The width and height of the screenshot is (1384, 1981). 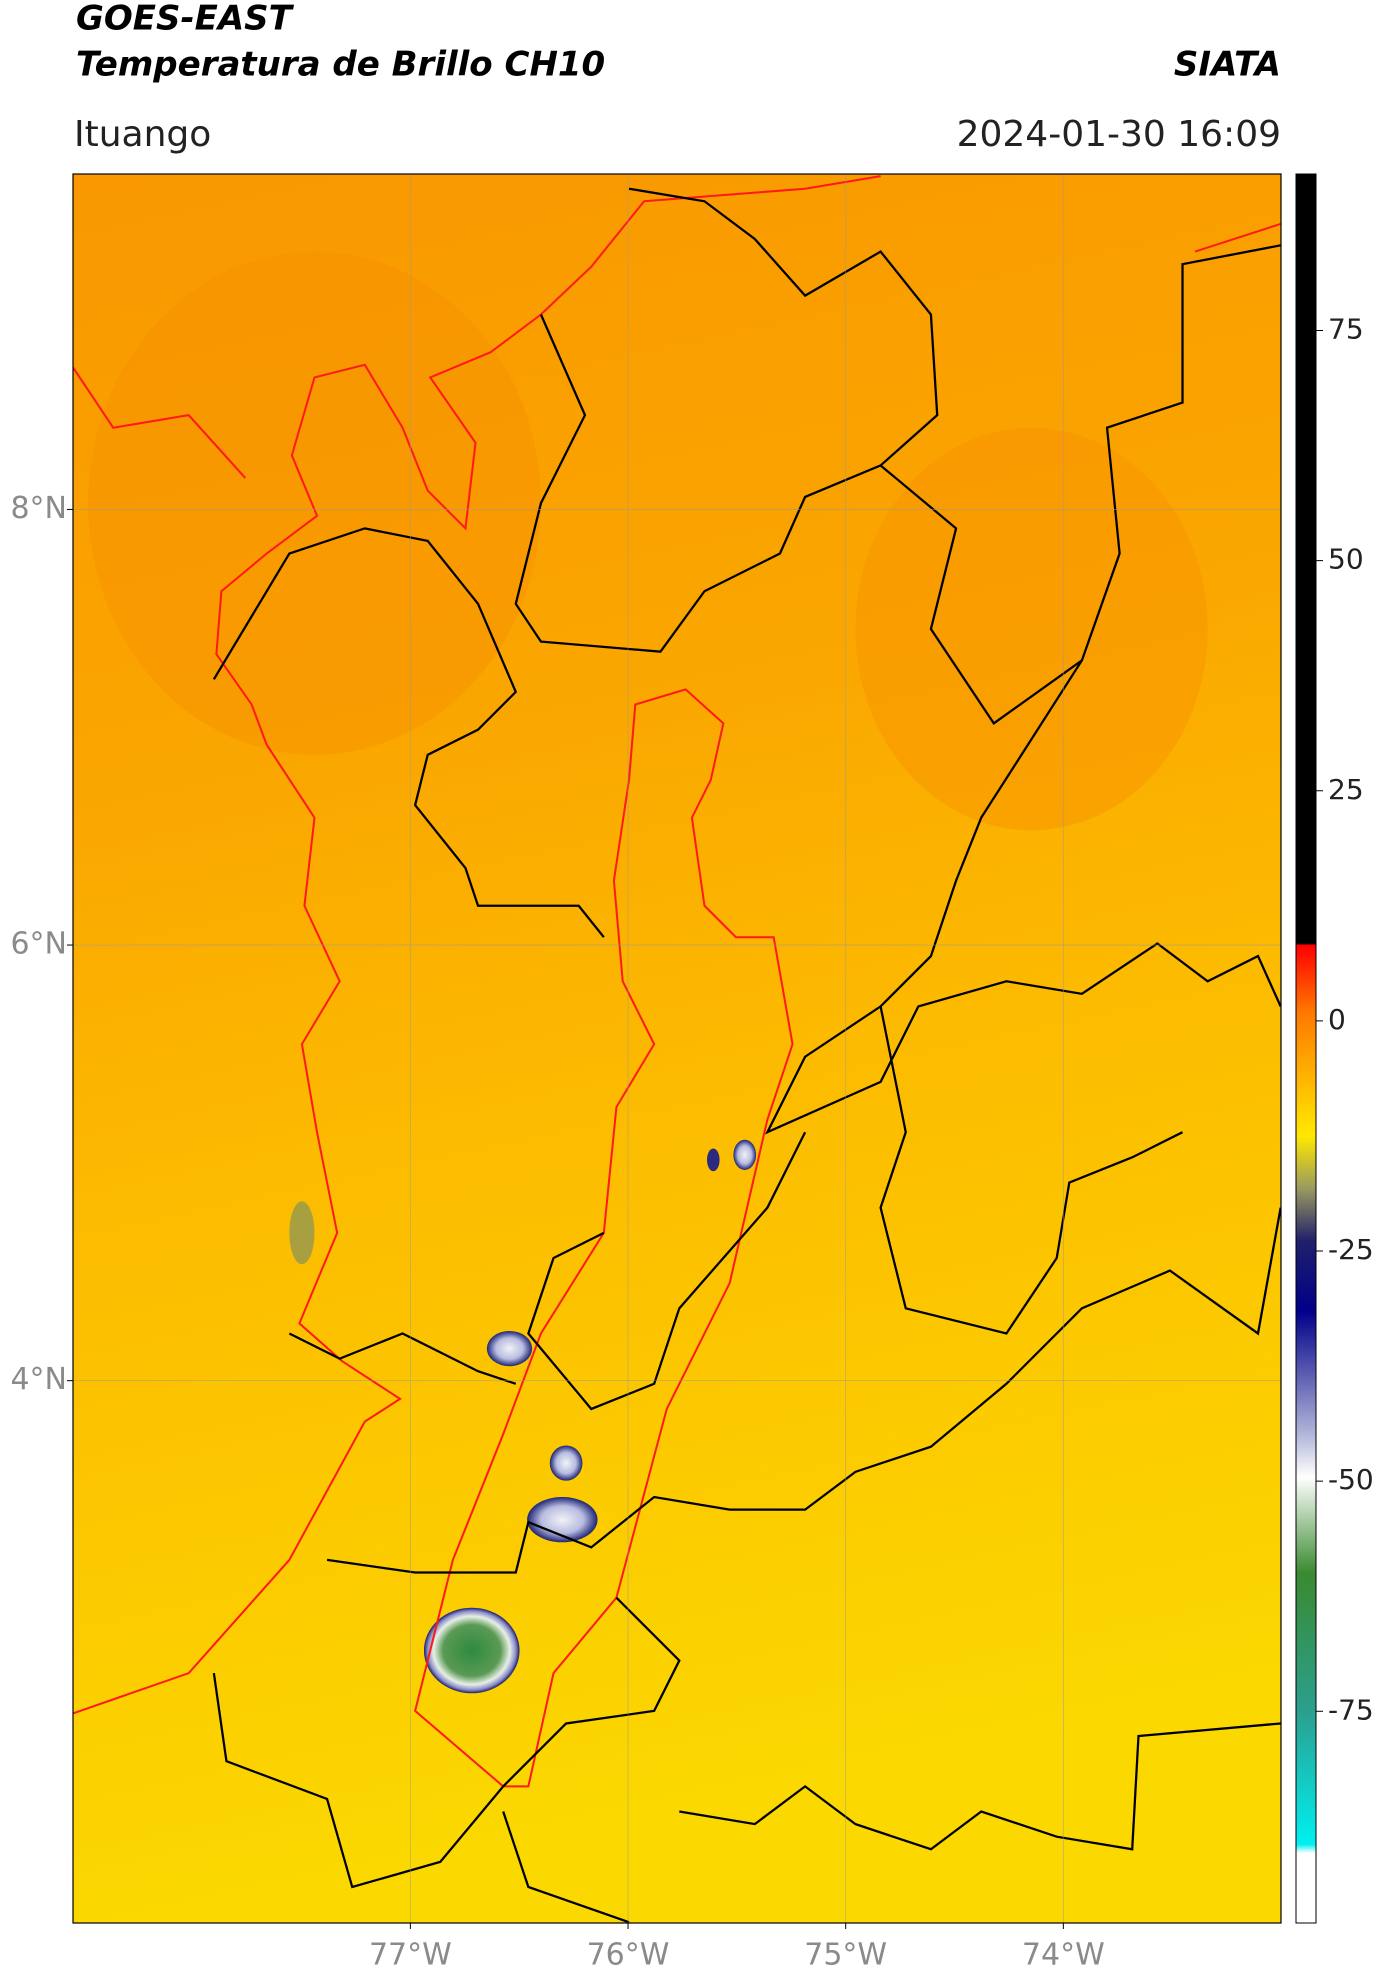 I want to click on colorbar-tick-label: -75, so click(x=1351, y=1709).